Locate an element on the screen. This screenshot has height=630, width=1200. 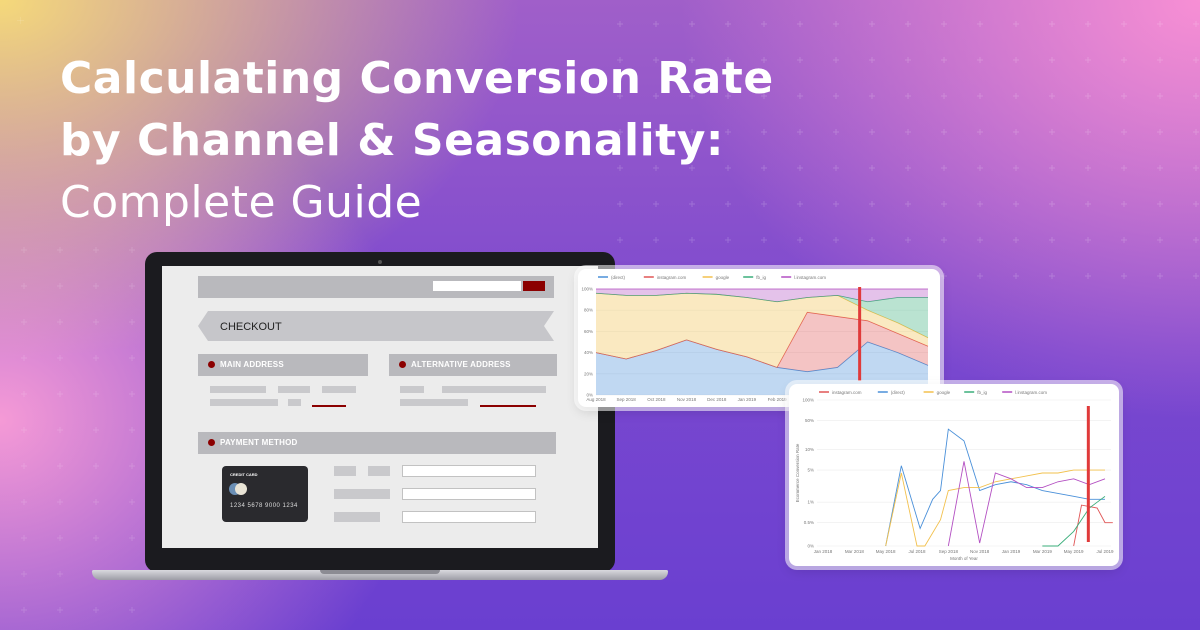
x-tick-label: Dec 2018 is located at coordinates (717, 399).